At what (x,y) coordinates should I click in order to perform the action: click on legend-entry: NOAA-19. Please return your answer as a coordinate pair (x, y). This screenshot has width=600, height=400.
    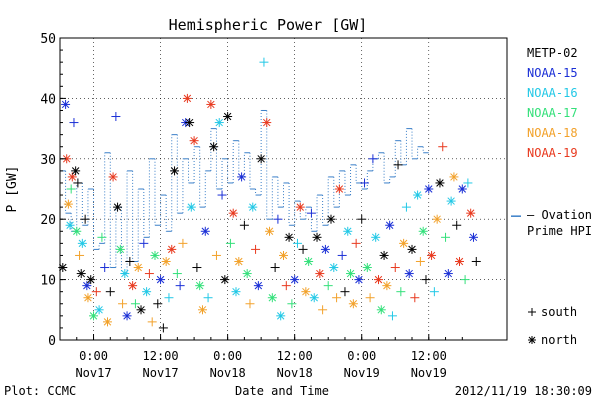
    Looking at the image, I should click on (552, 153).